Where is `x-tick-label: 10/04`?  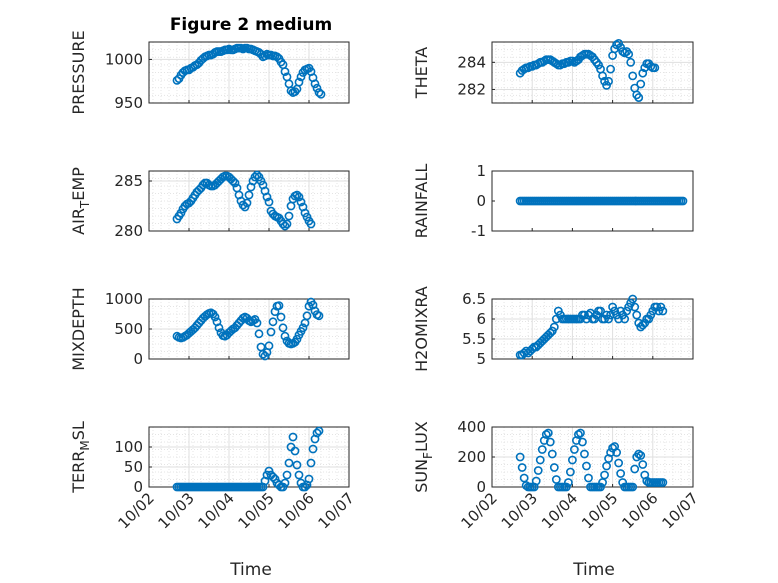 x-tick-label: 10/04 is located at coordinates (559, 510).